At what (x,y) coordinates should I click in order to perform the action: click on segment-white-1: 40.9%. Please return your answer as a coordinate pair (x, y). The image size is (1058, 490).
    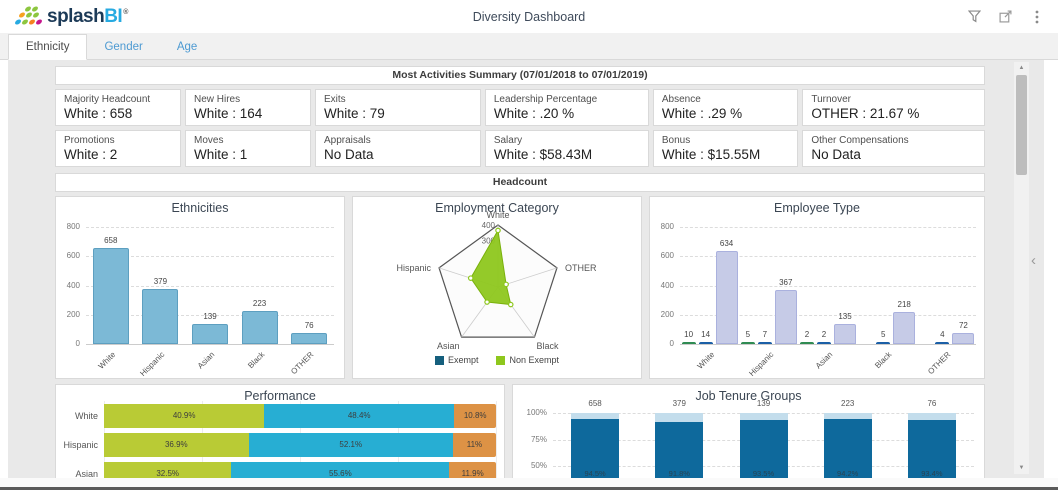
    Looking at the image, I should click on (184, 416).